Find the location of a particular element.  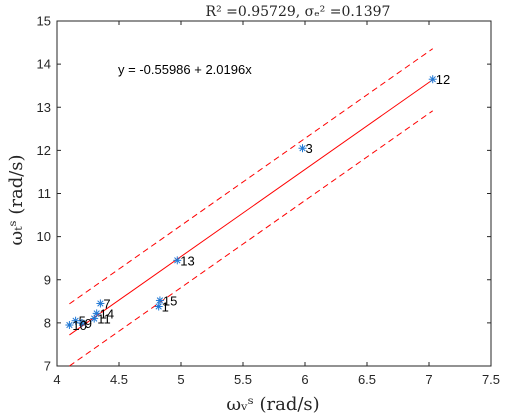

data-point: 12 is located at coordinates (439, 79).